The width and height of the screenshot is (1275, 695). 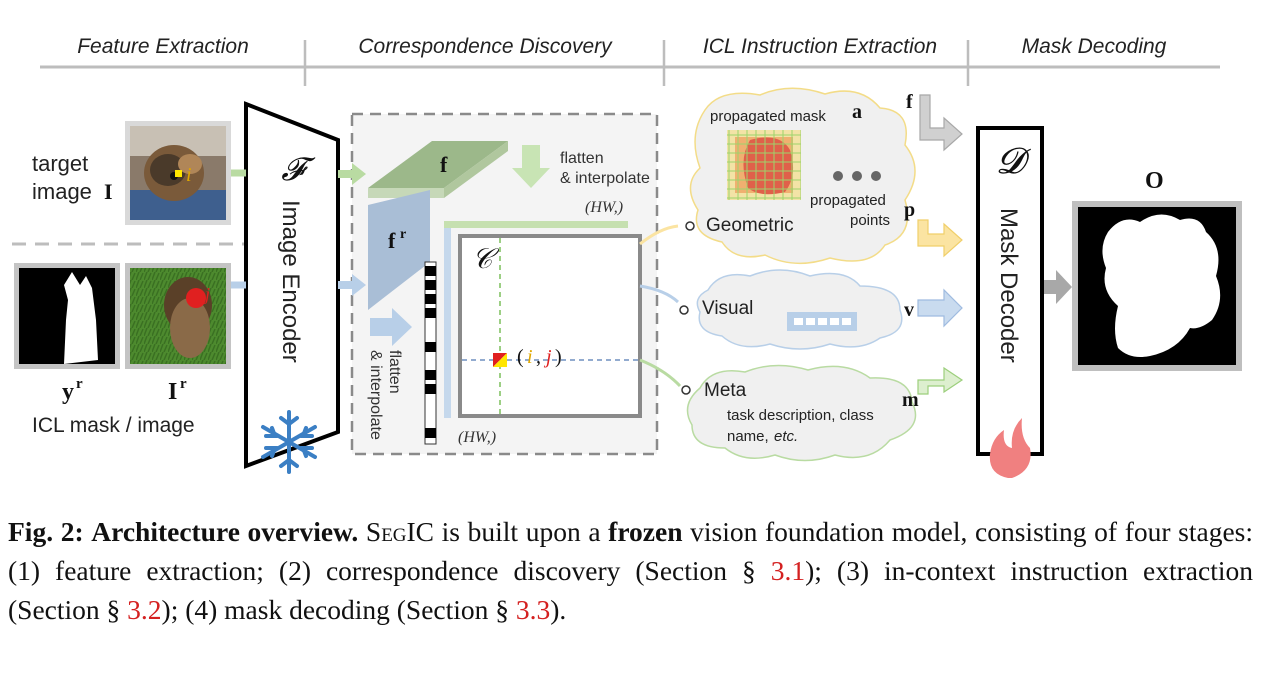 I want to click on fr-sup: r, so click(x=403, y=234).